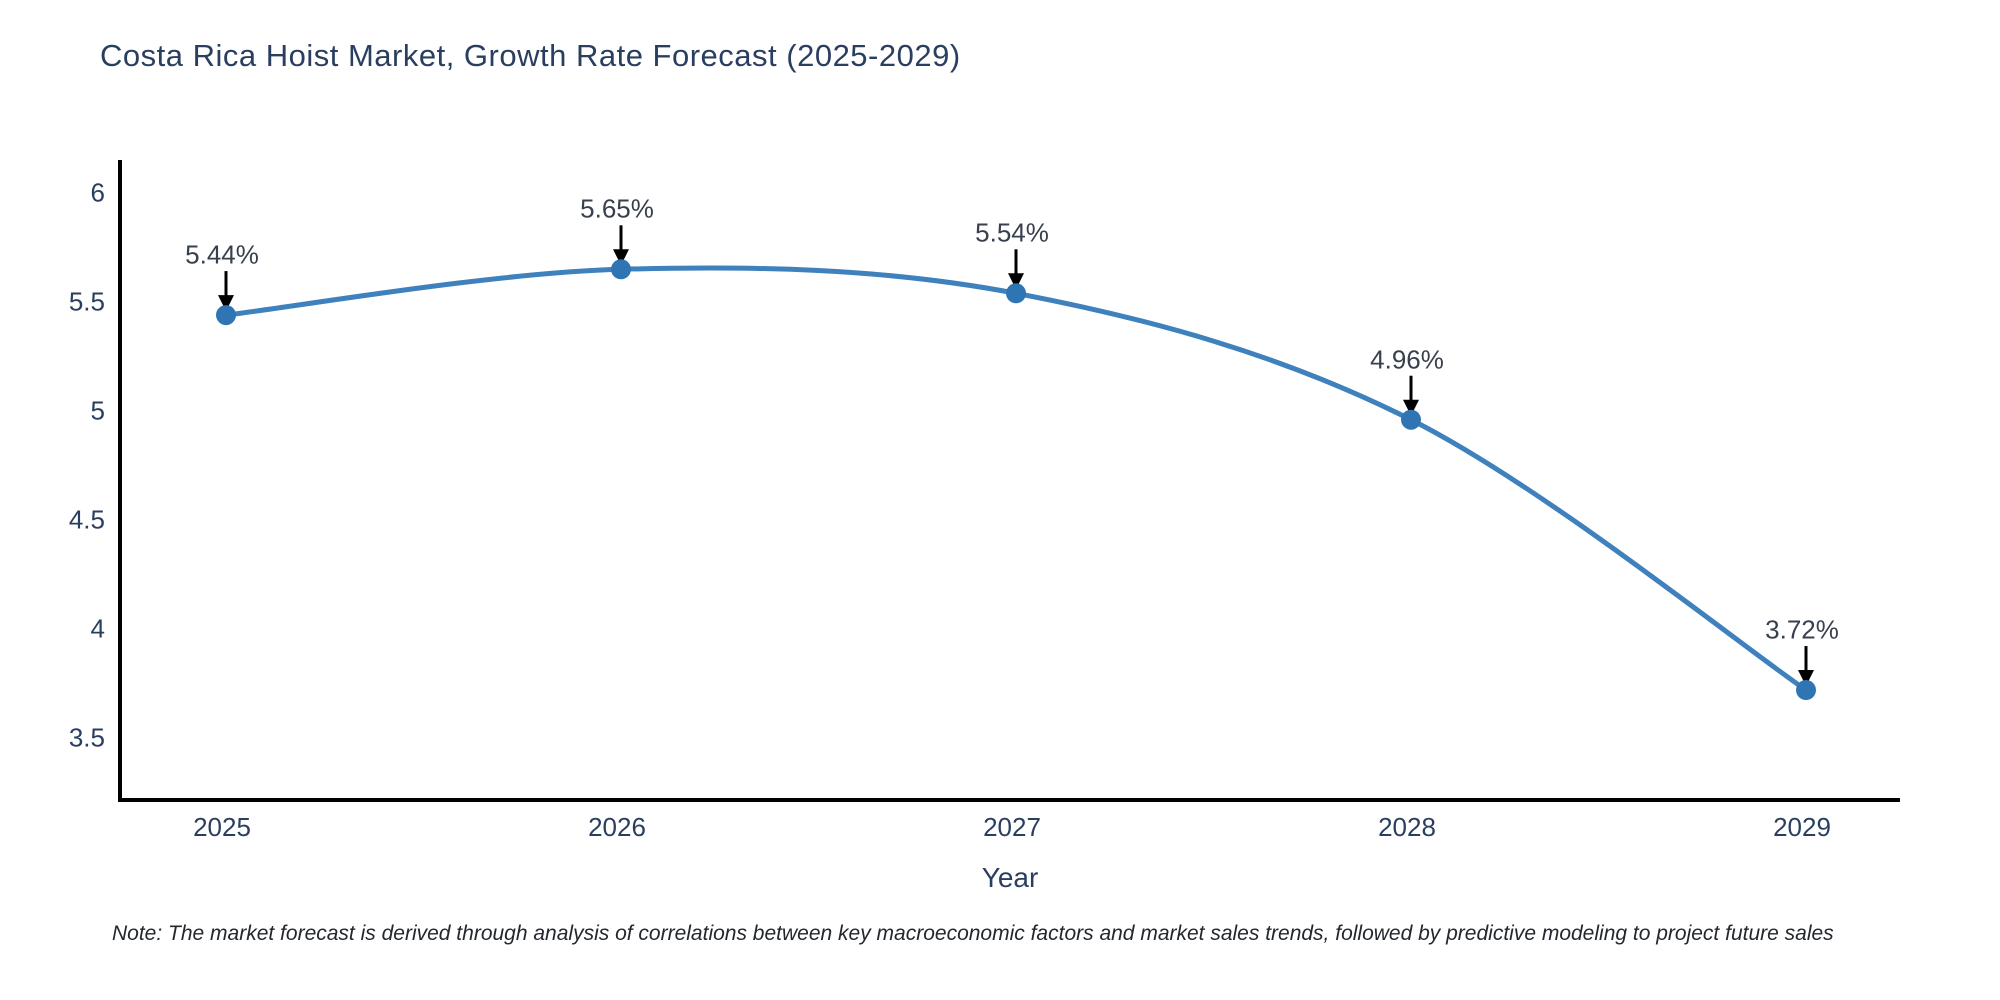  Describe the element at coordinates (617, 827) in the screenshot. I see `x-tick-label: 2026` at that location.